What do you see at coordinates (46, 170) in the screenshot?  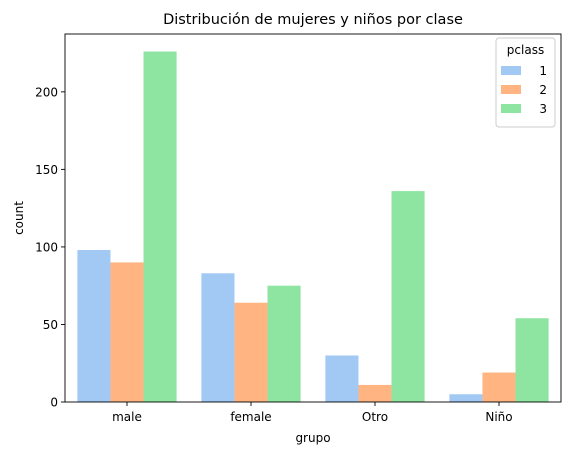 I see `y-tick-label: 150` at bounding box center [46, 170].